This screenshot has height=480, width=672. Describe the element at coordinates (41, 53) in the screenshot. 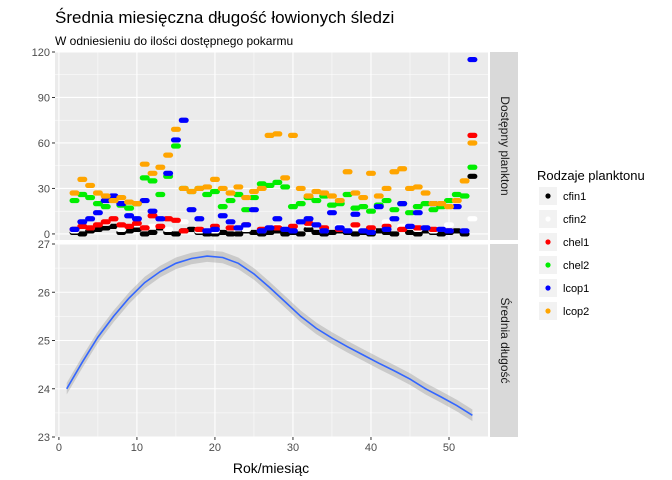

I see `y-tick-label: 120` at that location.